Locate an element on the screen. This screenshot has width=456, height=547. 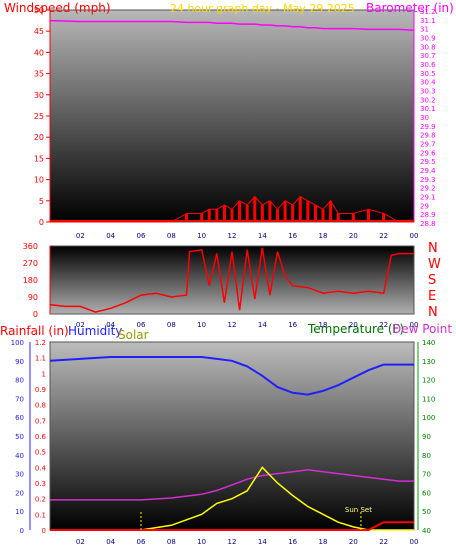
direction-series-line is located at coordinates (231, 280).